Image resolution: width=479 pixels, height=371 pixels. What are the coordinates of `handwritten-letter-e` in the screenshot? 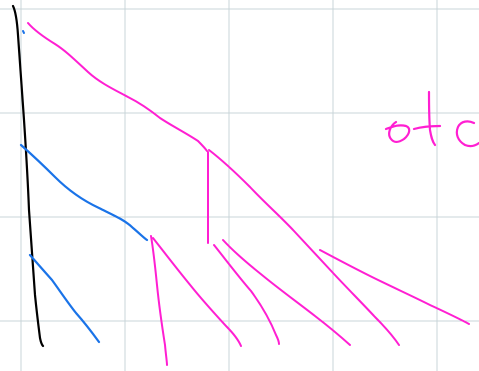 It's located at (397, 132).